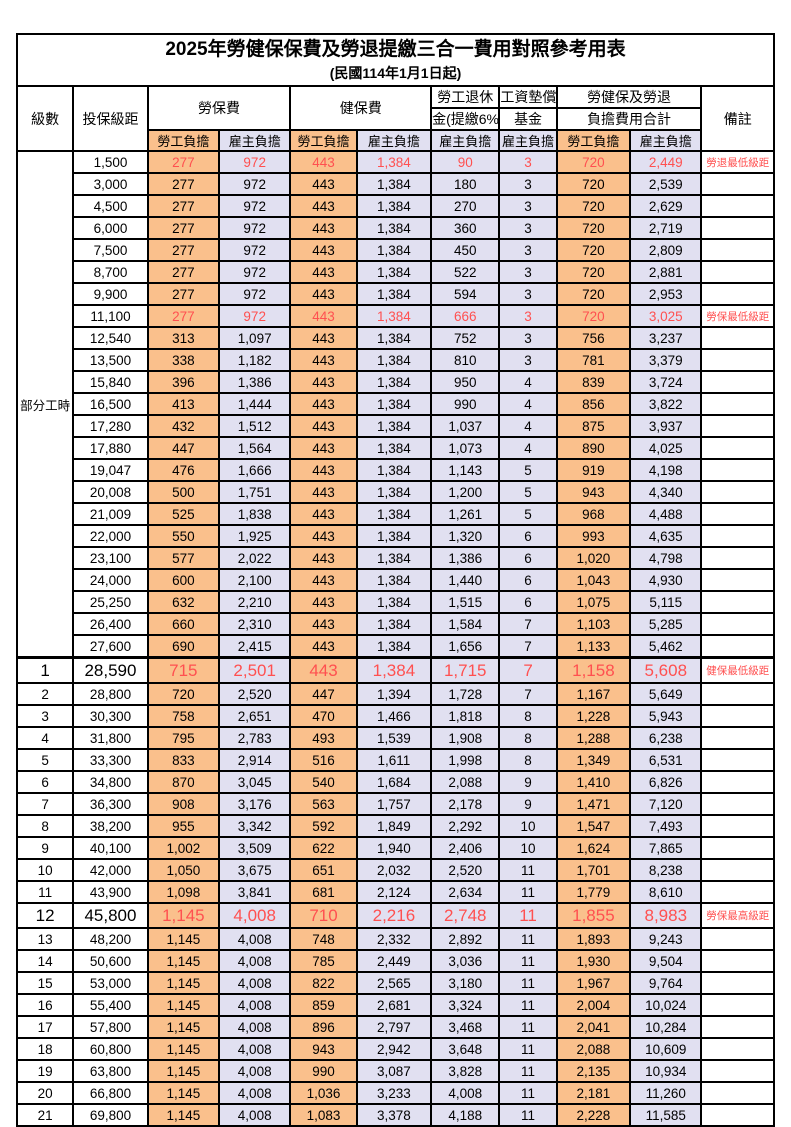  What do you see at coordinates (255, 294) in the screenshot?
I see `labor-fee-employer-cell: 972` at bounding box center [255, 294].